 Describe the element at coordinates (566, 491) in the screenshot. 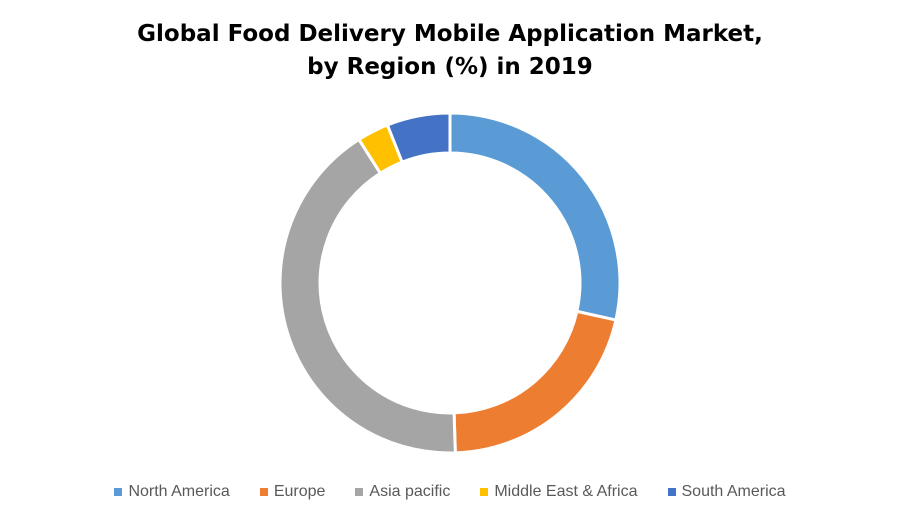

I see `legend-label-middle-east-africa: Middle East & Africa` at that location.